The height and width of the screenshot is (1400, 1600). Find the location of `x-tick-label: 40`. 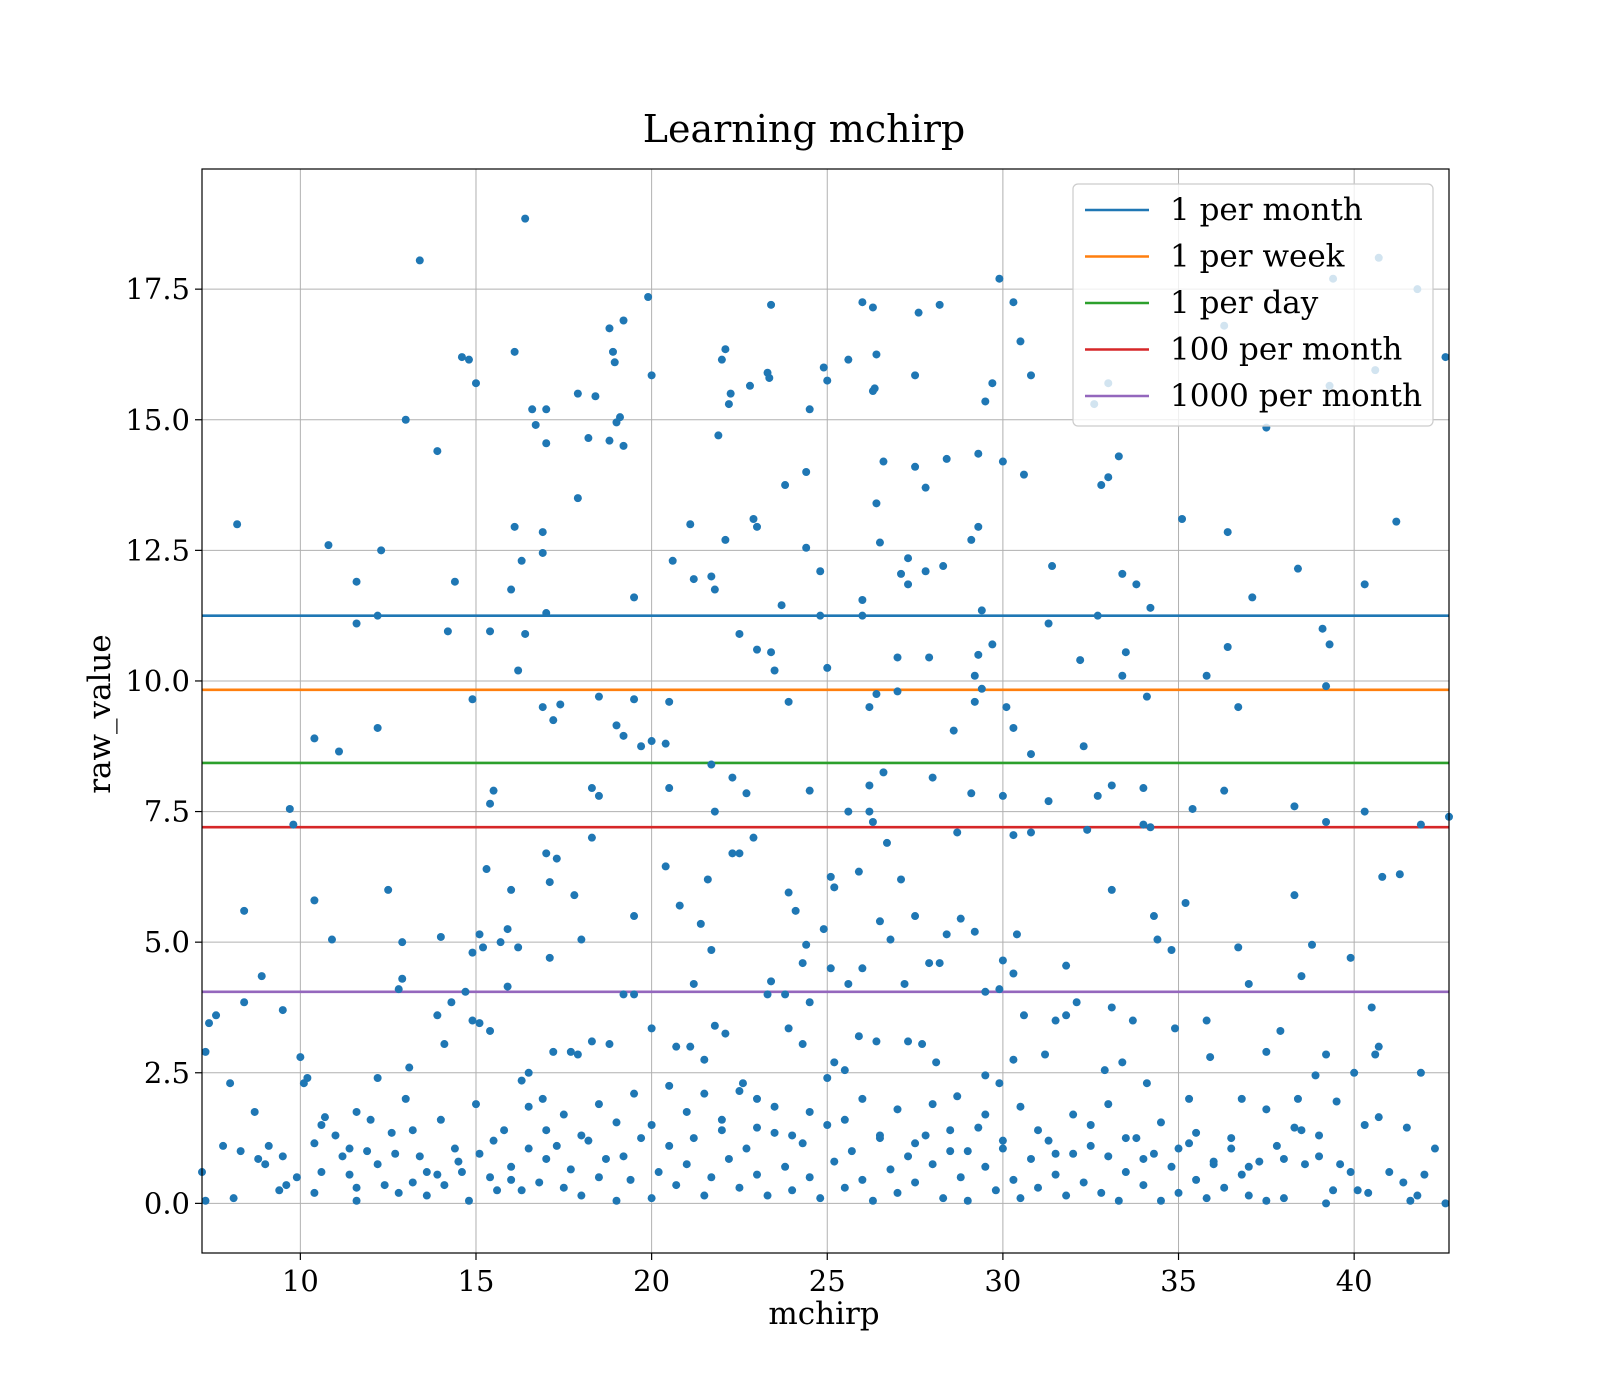

x-tick-label: 40 is located at coordinates (1354, 1281).